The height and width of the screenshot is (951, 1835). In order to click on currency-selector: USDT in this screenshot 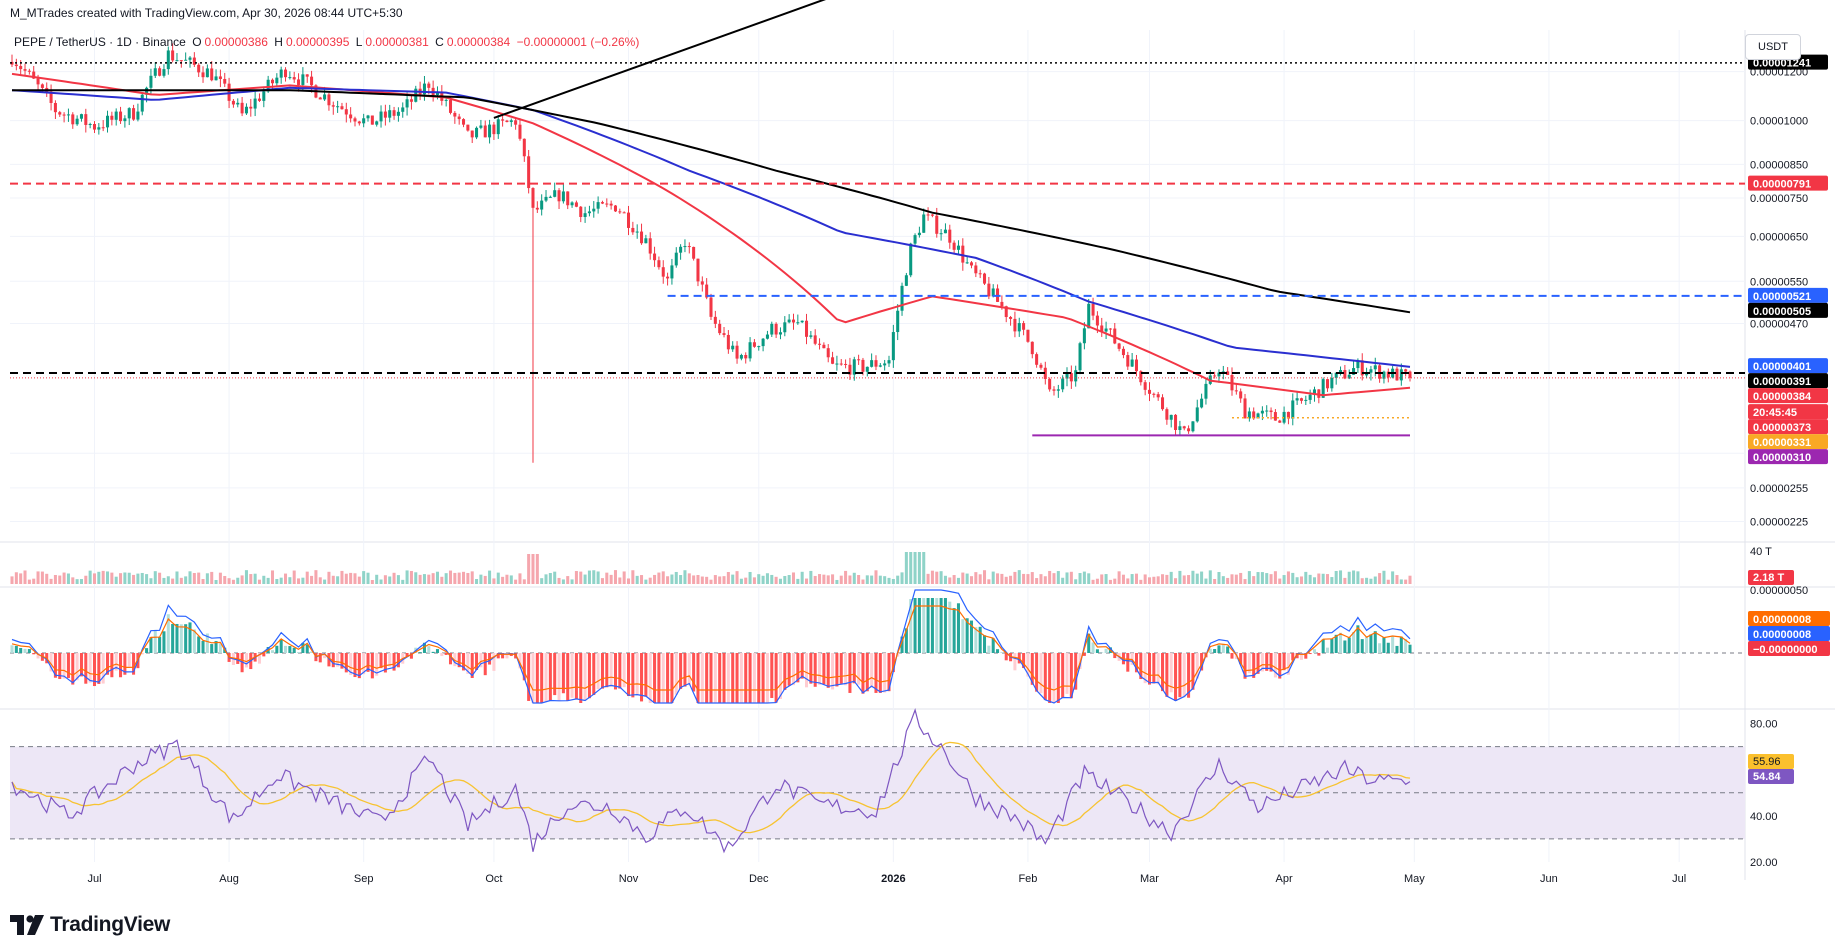, I will do `click(1773, 47)`.